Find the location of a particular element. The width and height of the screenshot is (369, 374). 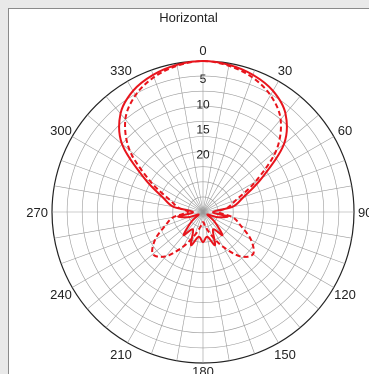

angle-label: 120 is located at coordinates (345, 294).